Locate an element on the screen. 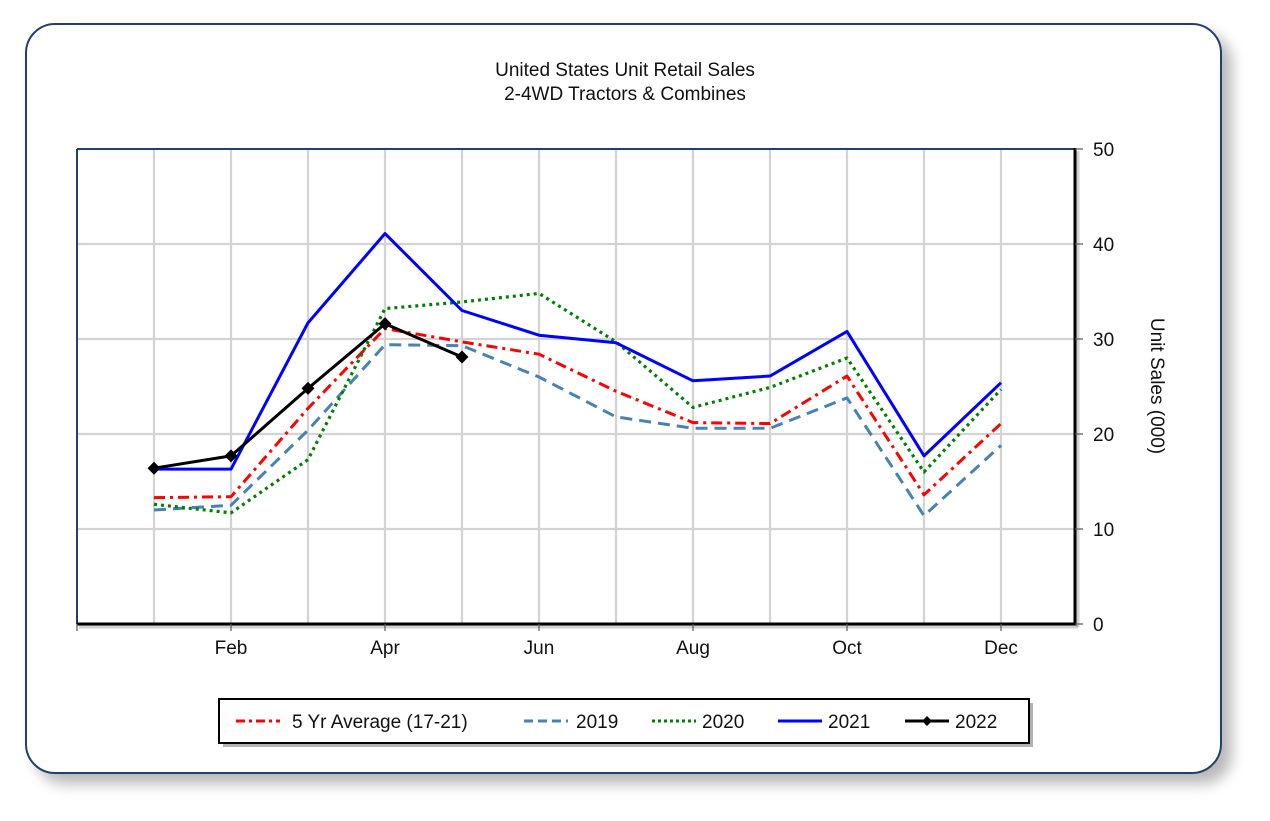 The image size is (1270, 821). legend-item-2020: 2020 is located at coordinates (698, 722).